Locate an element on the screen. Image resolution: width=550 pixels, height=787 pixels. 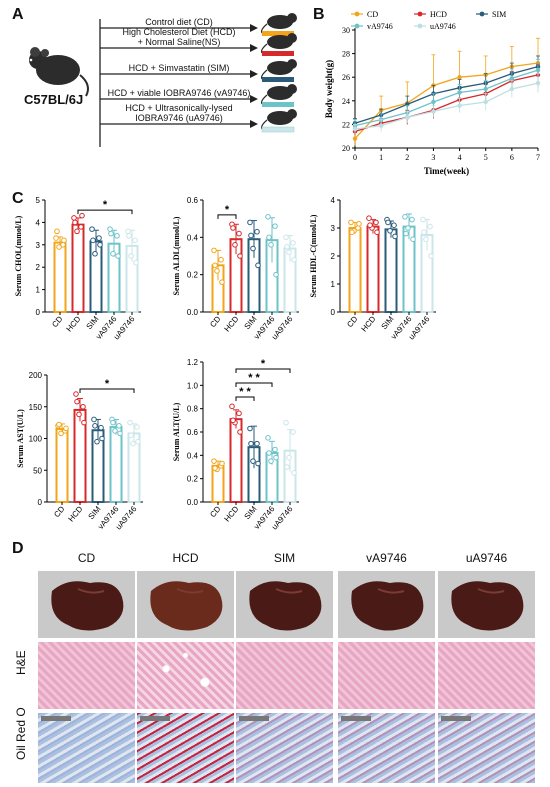
y-tick-label: 200 is located at coordinates (36, 375).